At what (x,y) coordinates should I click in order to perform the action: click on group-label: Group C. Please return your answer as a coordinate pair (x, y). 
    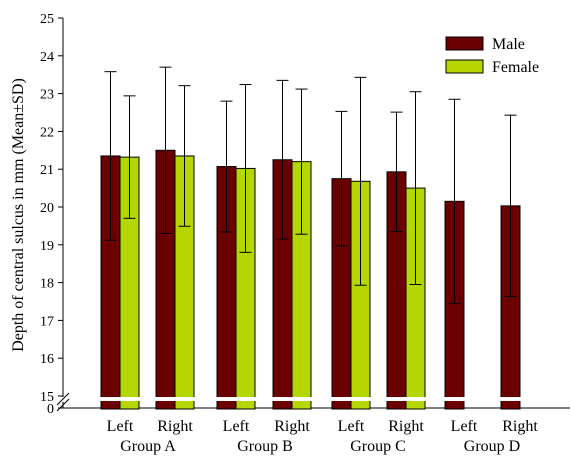
    Looking at the image, I should click on (378, 446).